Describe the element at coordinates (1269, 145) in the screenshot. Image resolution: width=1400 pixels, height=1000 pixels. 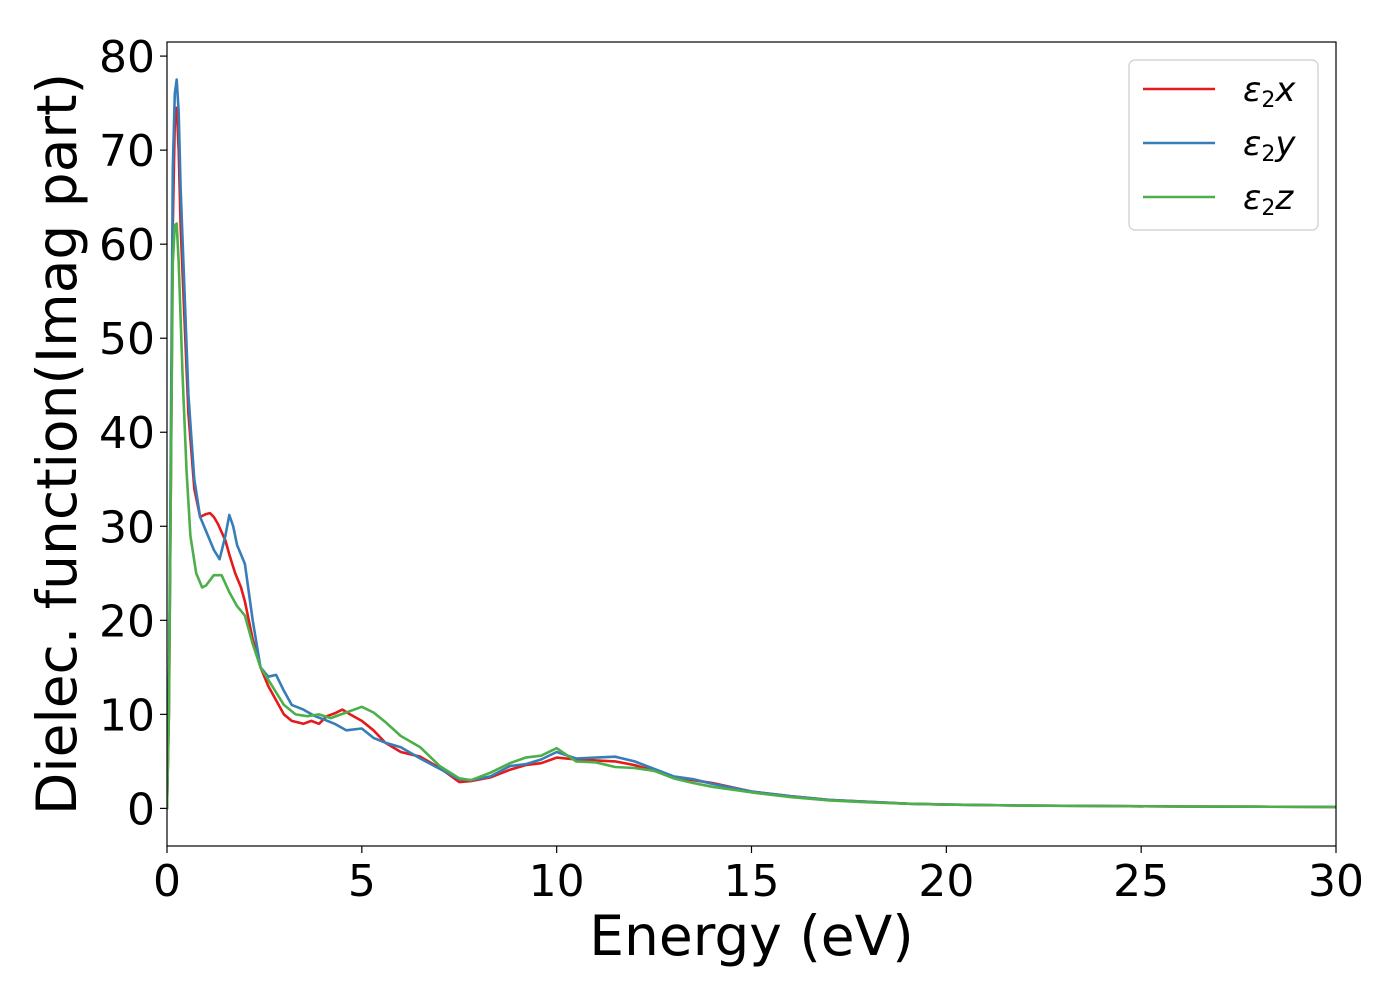
I see `legend-label: ε2y` at that location.